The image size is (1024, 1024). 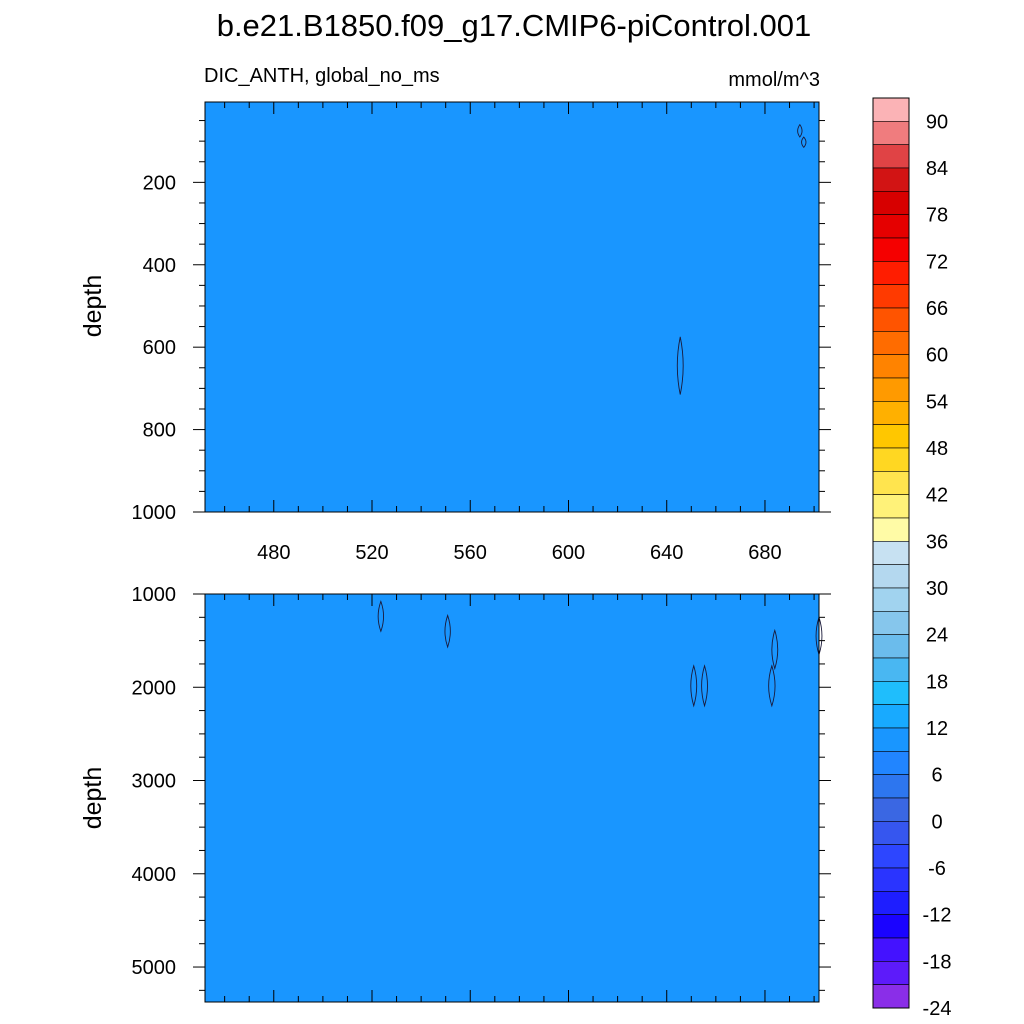 I want to click on colorbar-label: 30, so click(x=937, y=589).